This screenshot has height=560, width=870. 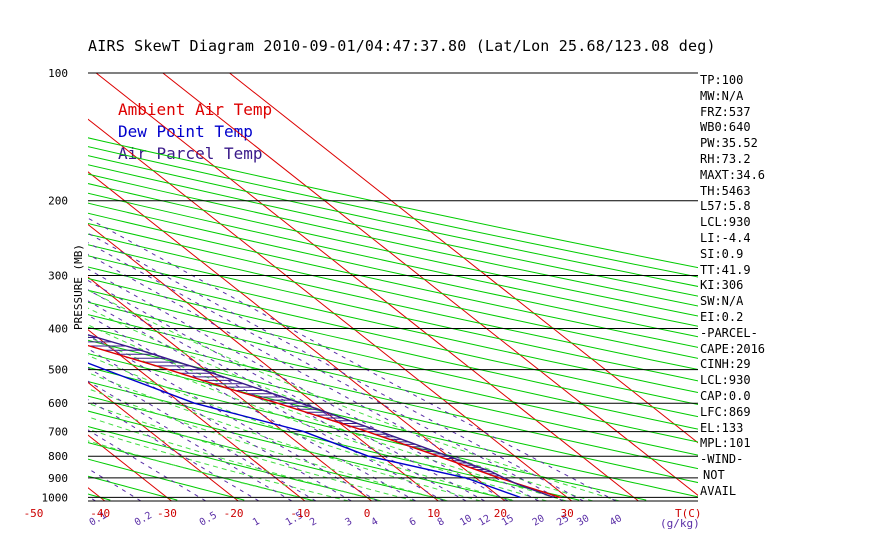 What do you see at coordinates (195, 109) in the screenshot?
I see `legend-ambient-air-temp: Ambient Air Temp` at bounding box center [195, 109].